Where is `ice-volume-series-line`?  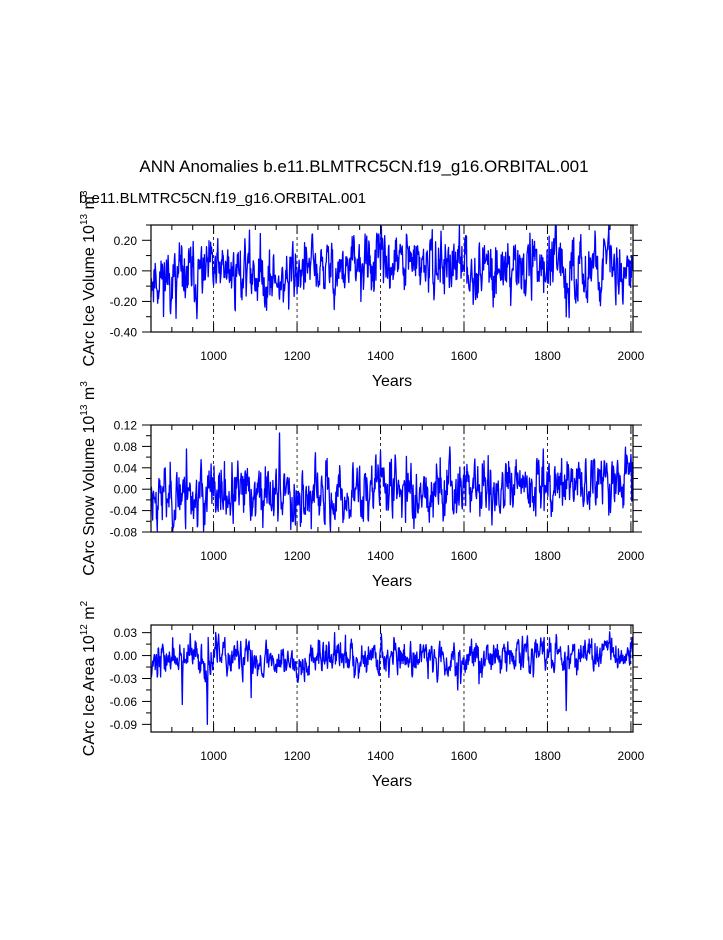 ice-volume-series-line is located at coordinates (392, 272).